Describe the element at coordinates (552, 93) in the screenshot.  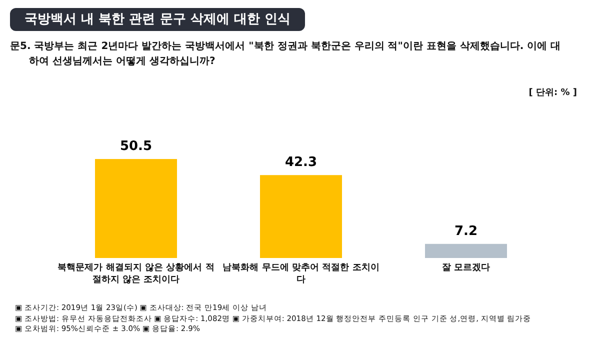
I see `annotation: [ 단위: % ]` at that location.